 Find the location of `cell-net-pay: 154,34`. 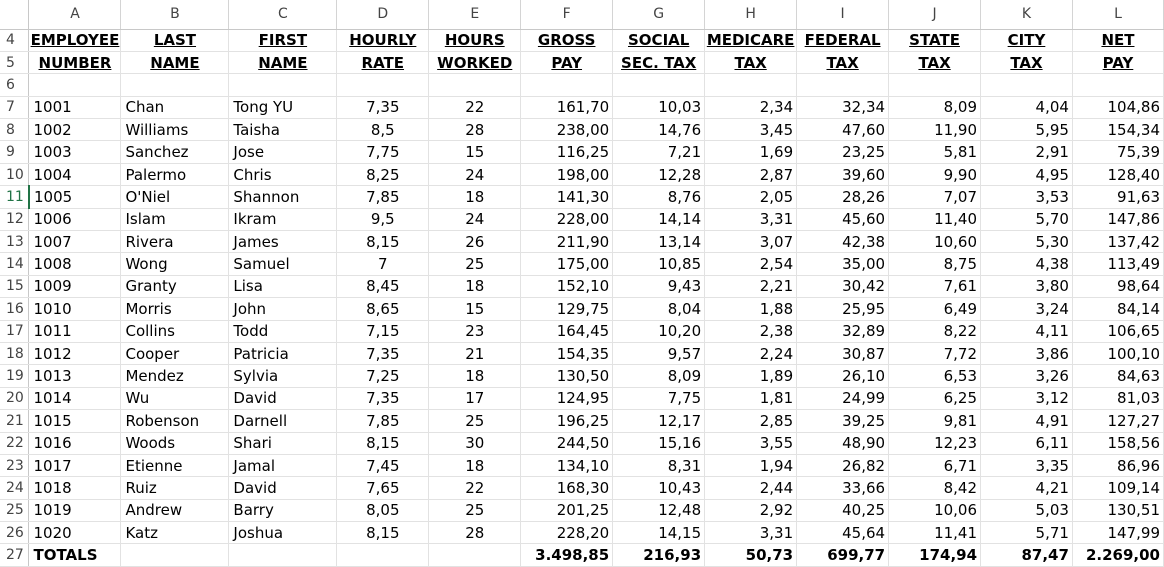

cell-net-pay: 154,34 is located at coordinates (1118, 130).